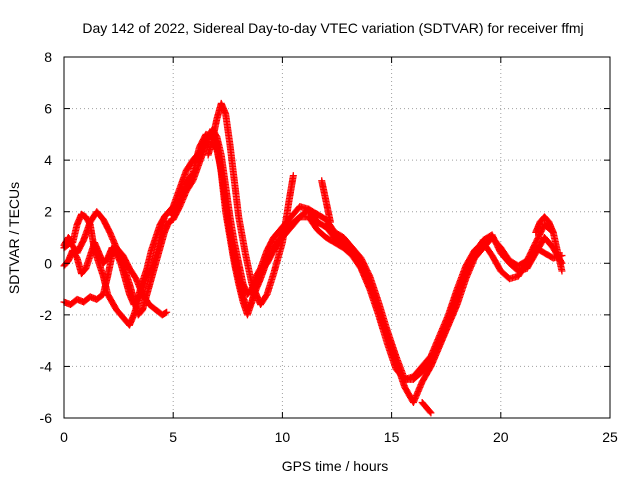  What do you see at coordinates (501, 437) in the screenshot?
I see `x-tick-label: 20` at bounding box center [501, 437].